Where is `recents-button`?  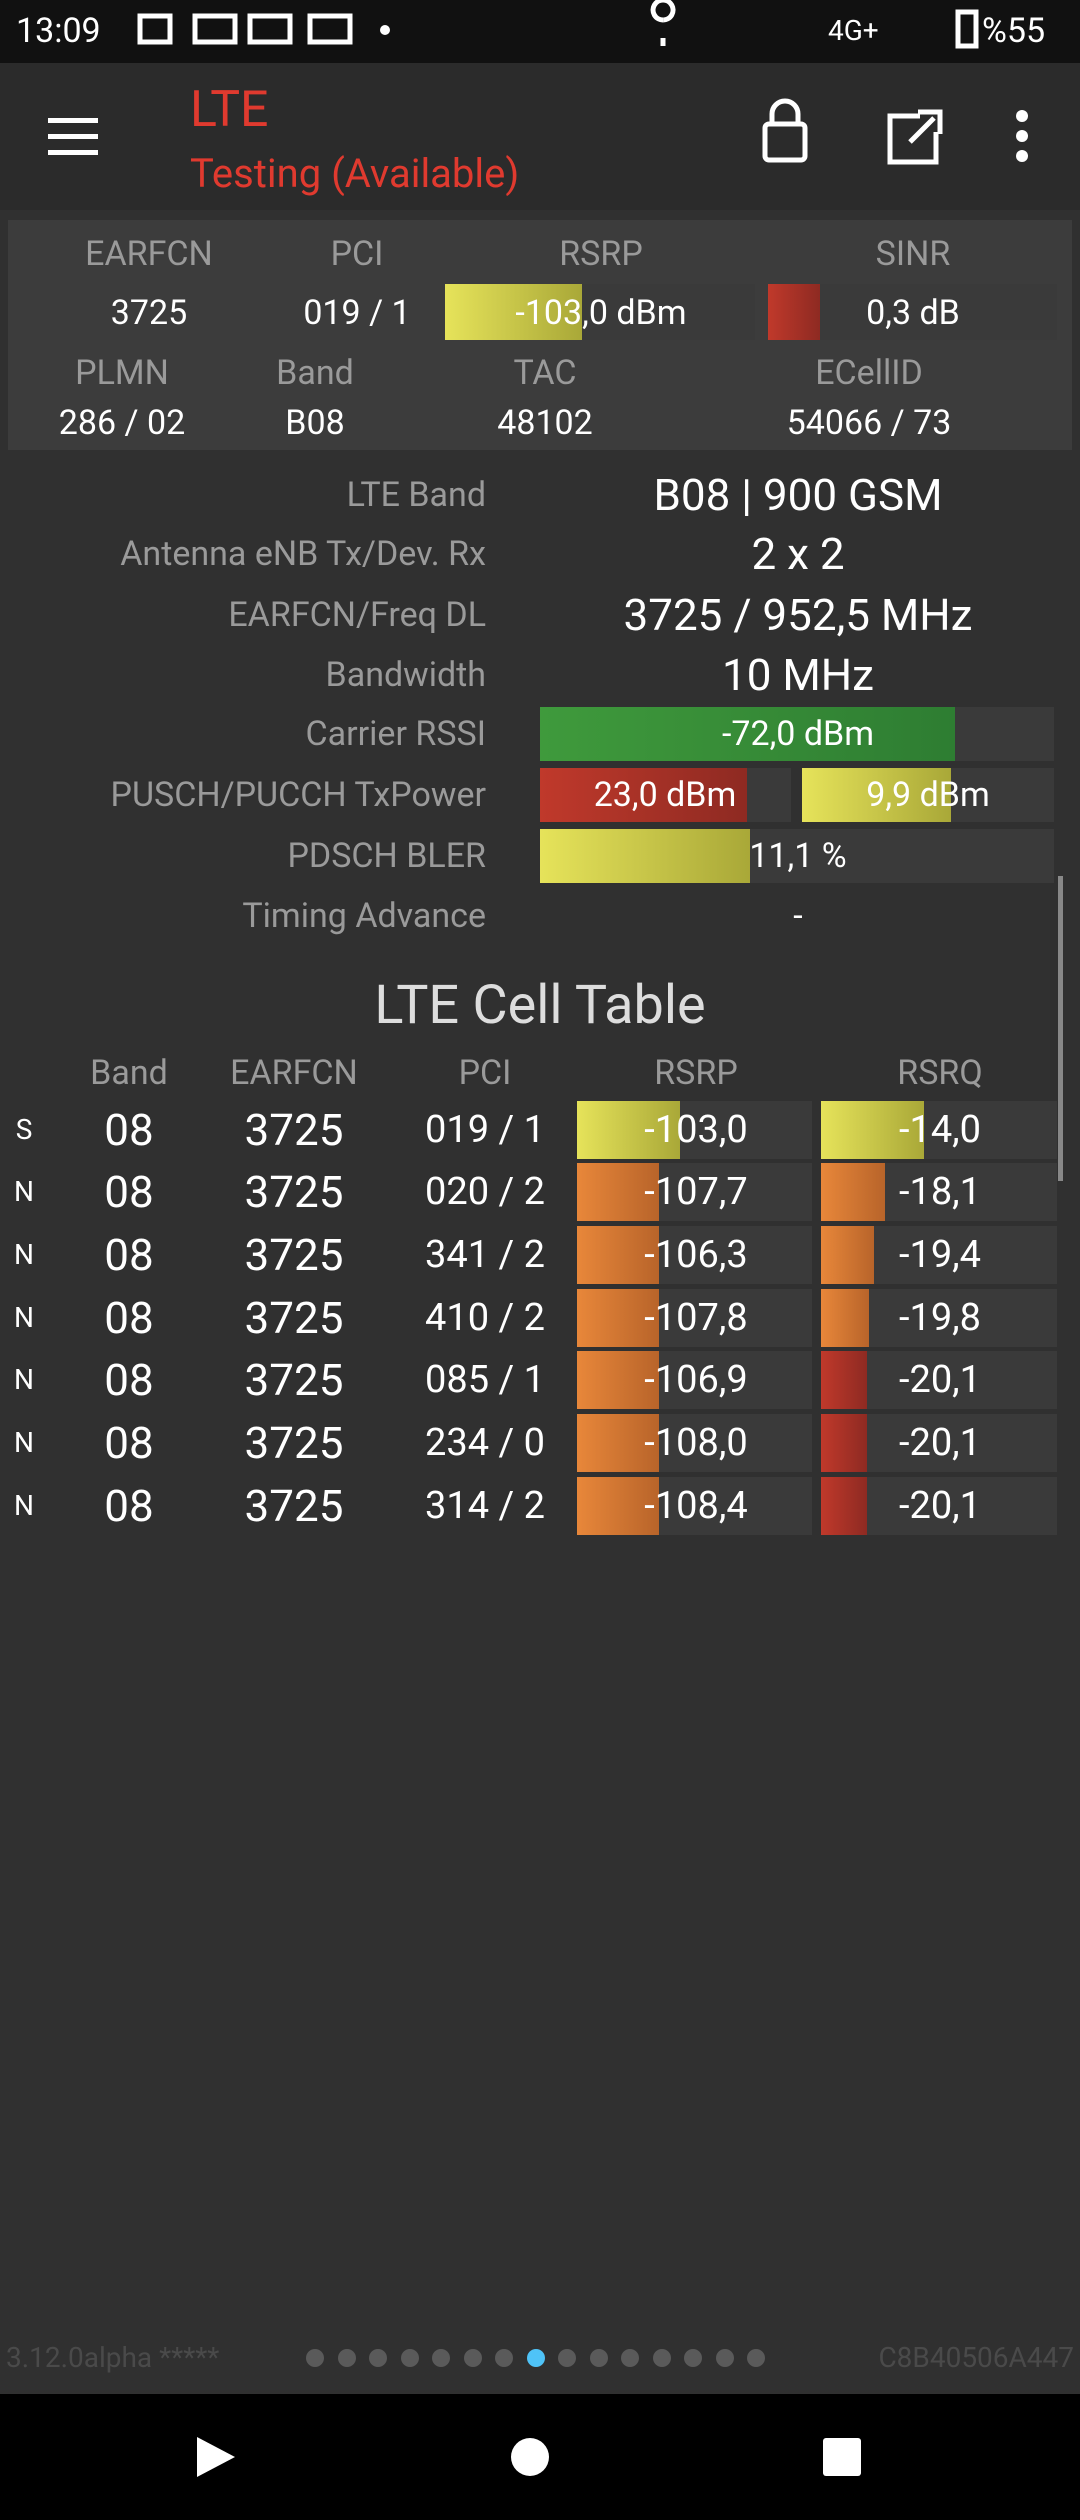
recents-button is located at coordinates (842, 2457).